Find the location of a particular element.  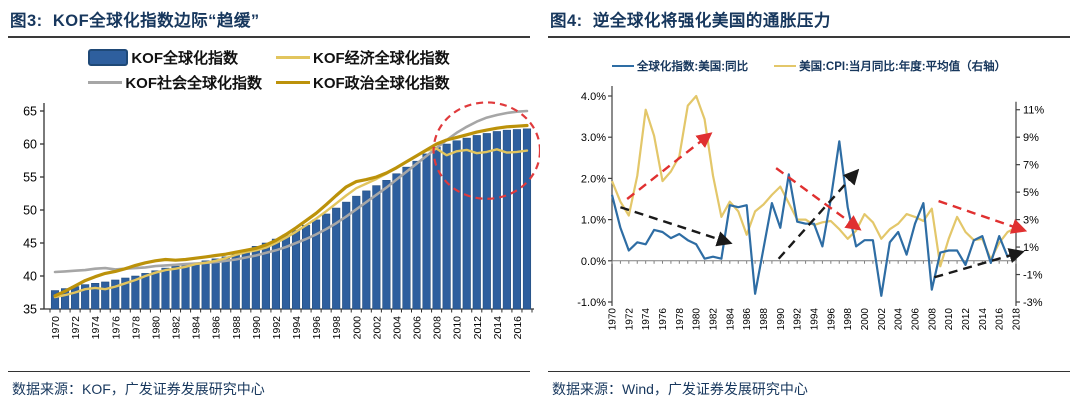

svg-text: 40 is located at coordinates (30, 277).